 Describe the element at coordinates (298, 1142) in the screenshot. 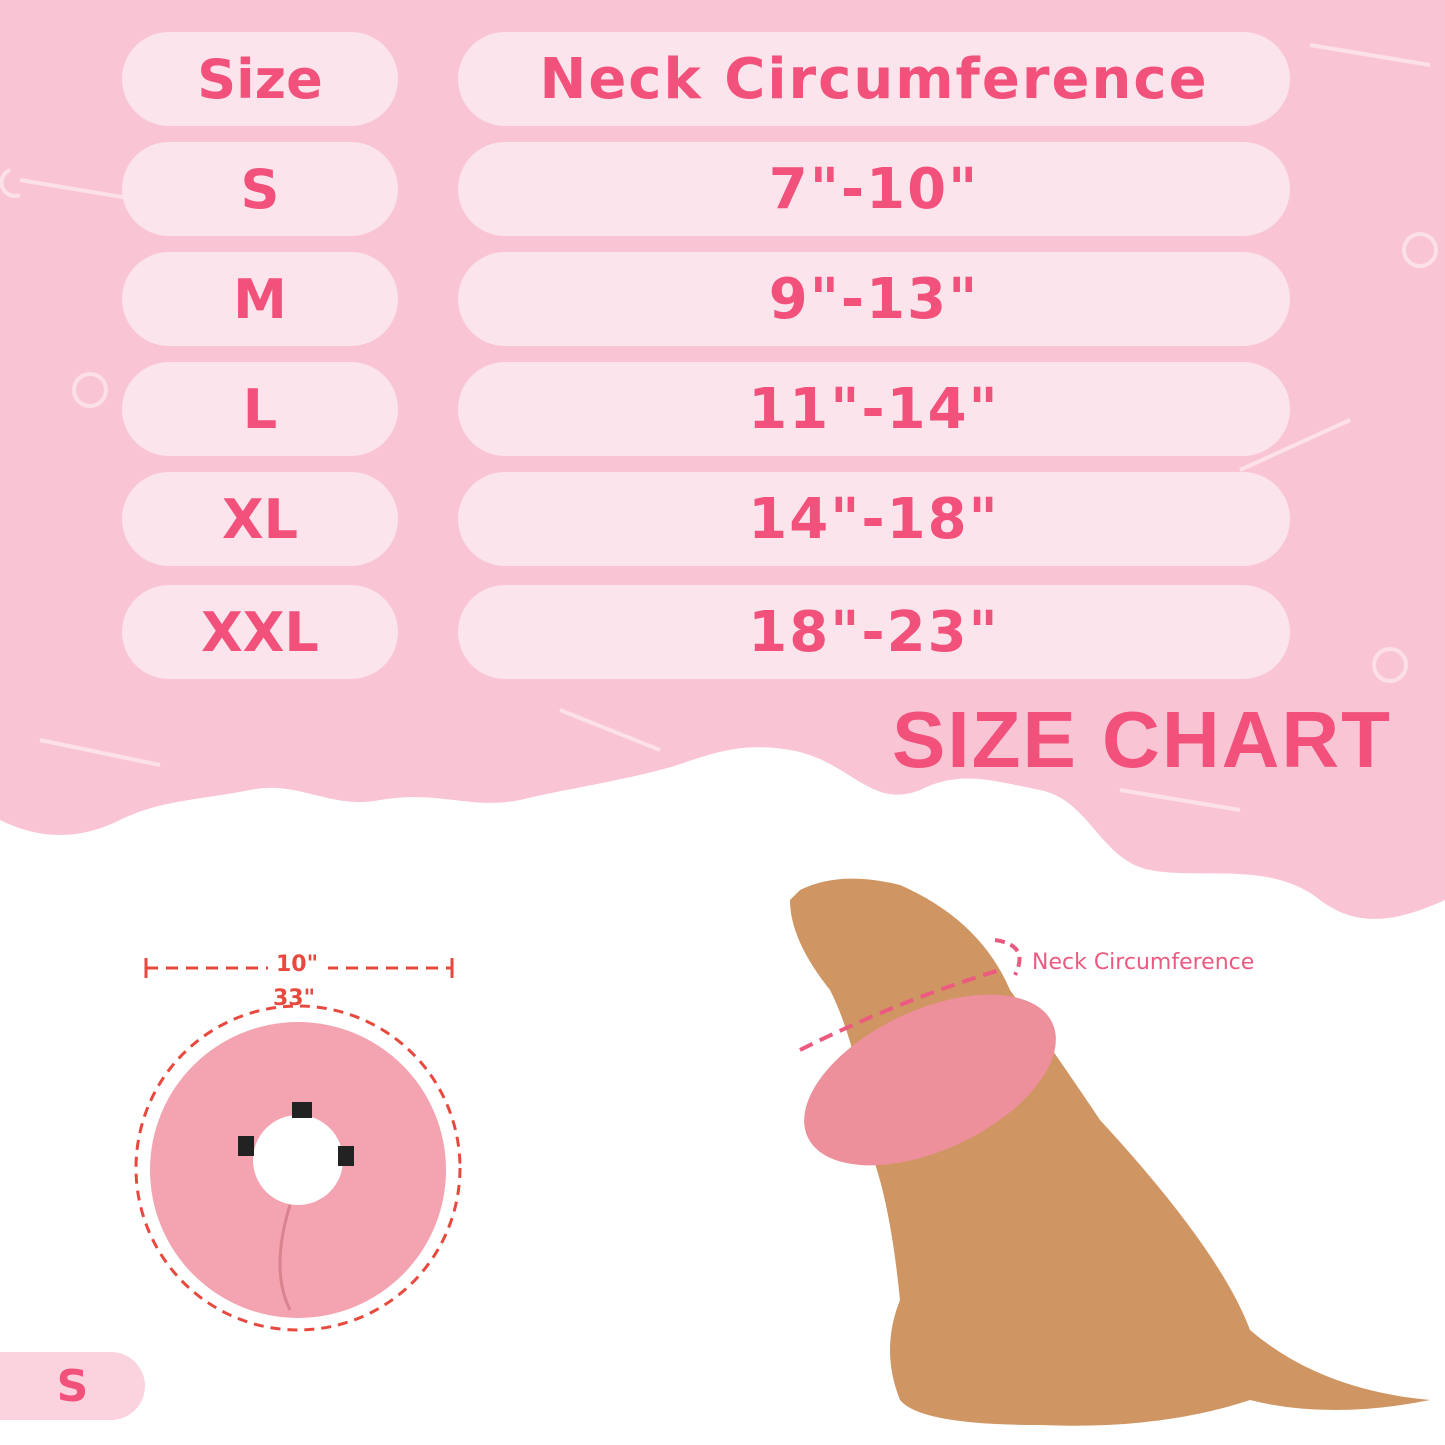

I see `collar-diagram` at that location.